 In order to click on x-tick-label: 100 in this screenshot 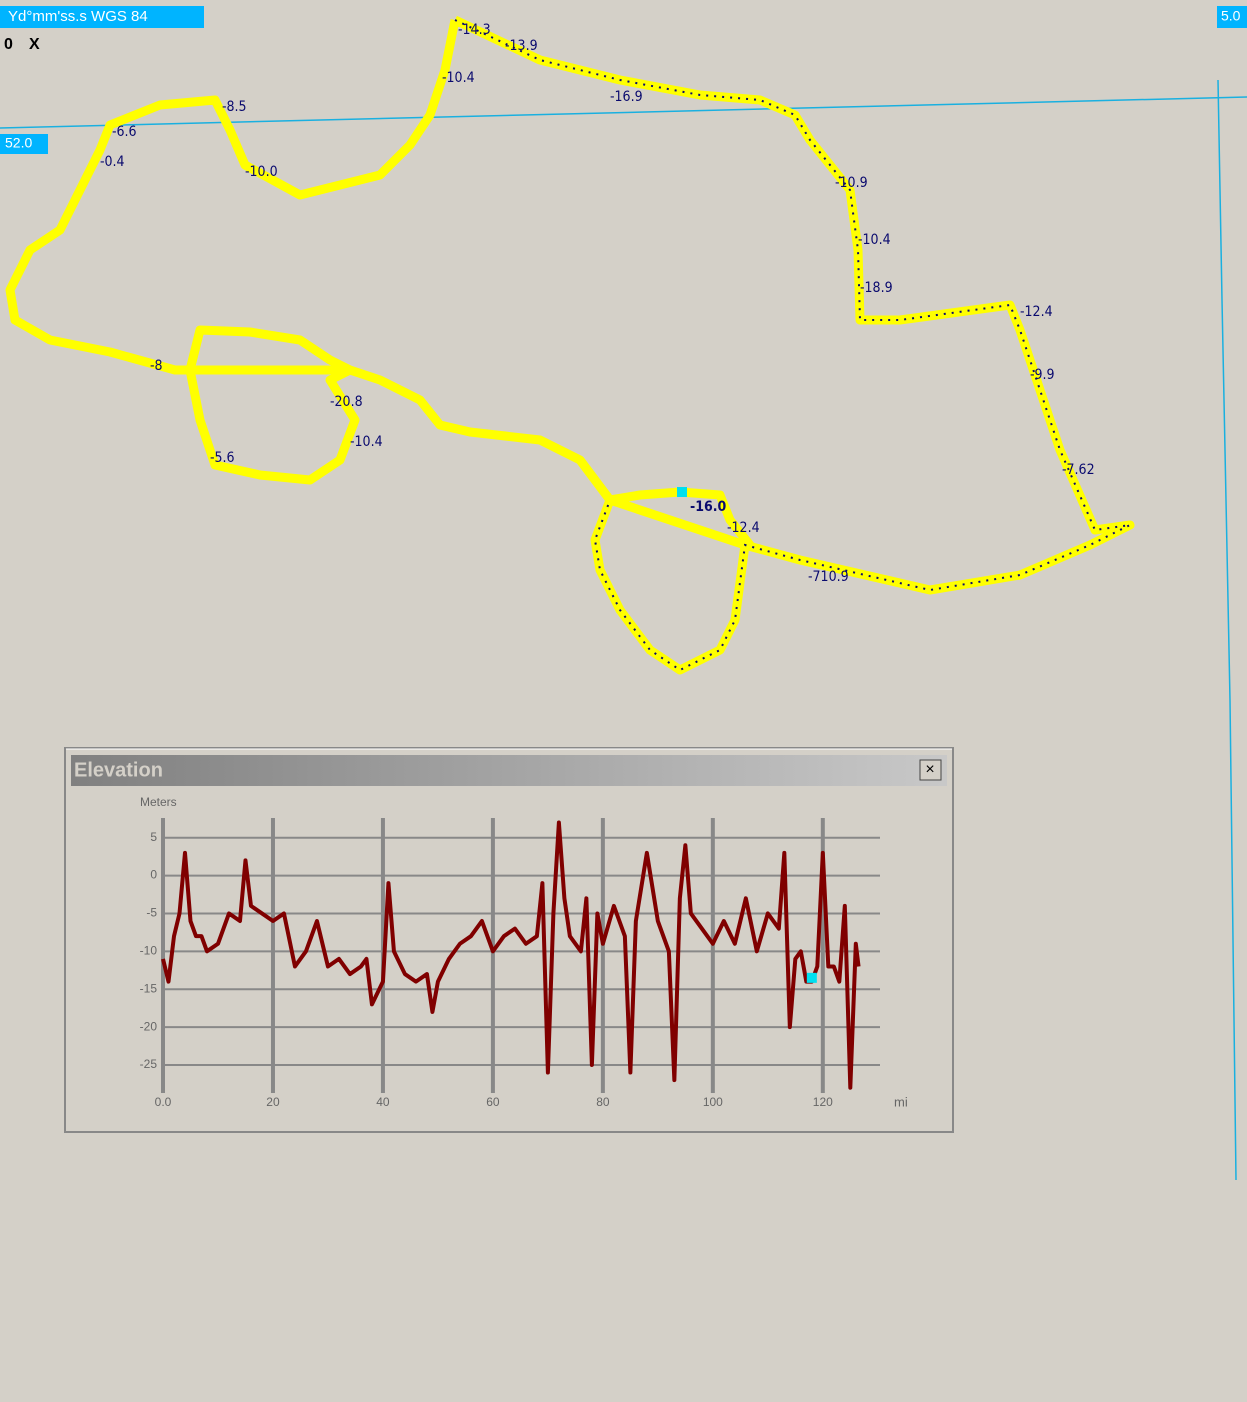, I will do `click(713, 1102)`.